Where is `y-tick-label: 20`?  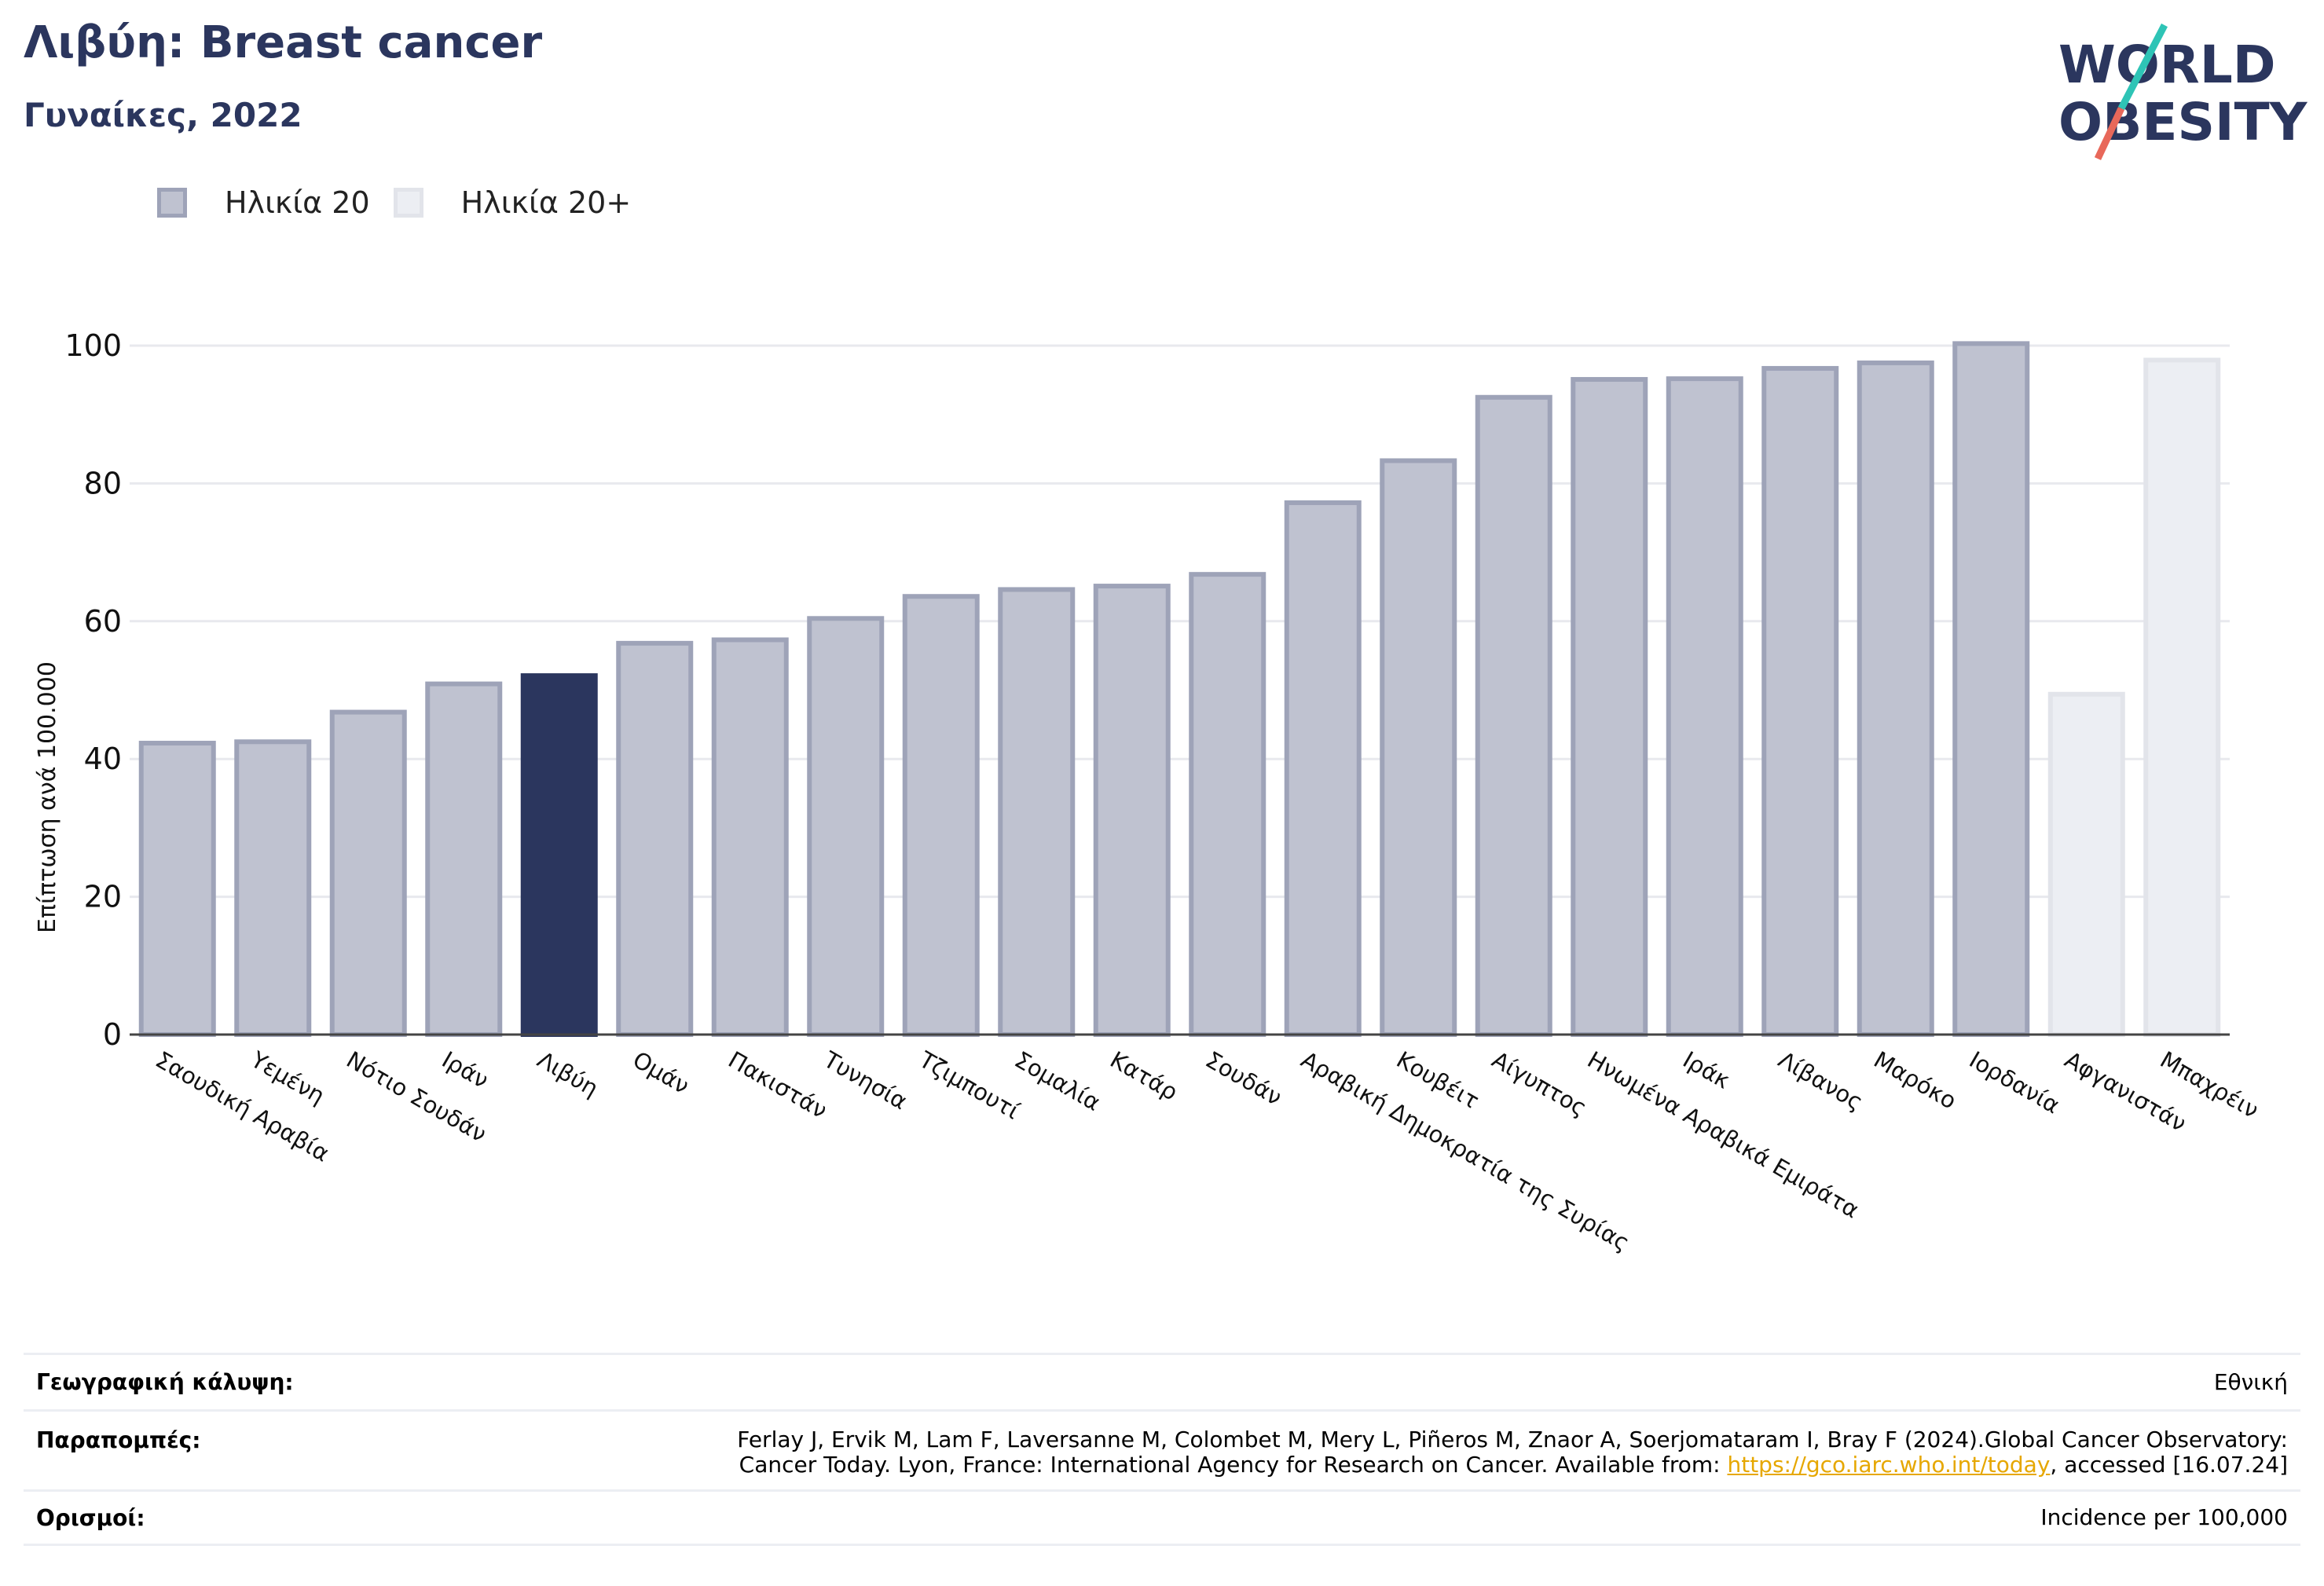
y-tick-label: 20 is located at coordinates (103, 897).